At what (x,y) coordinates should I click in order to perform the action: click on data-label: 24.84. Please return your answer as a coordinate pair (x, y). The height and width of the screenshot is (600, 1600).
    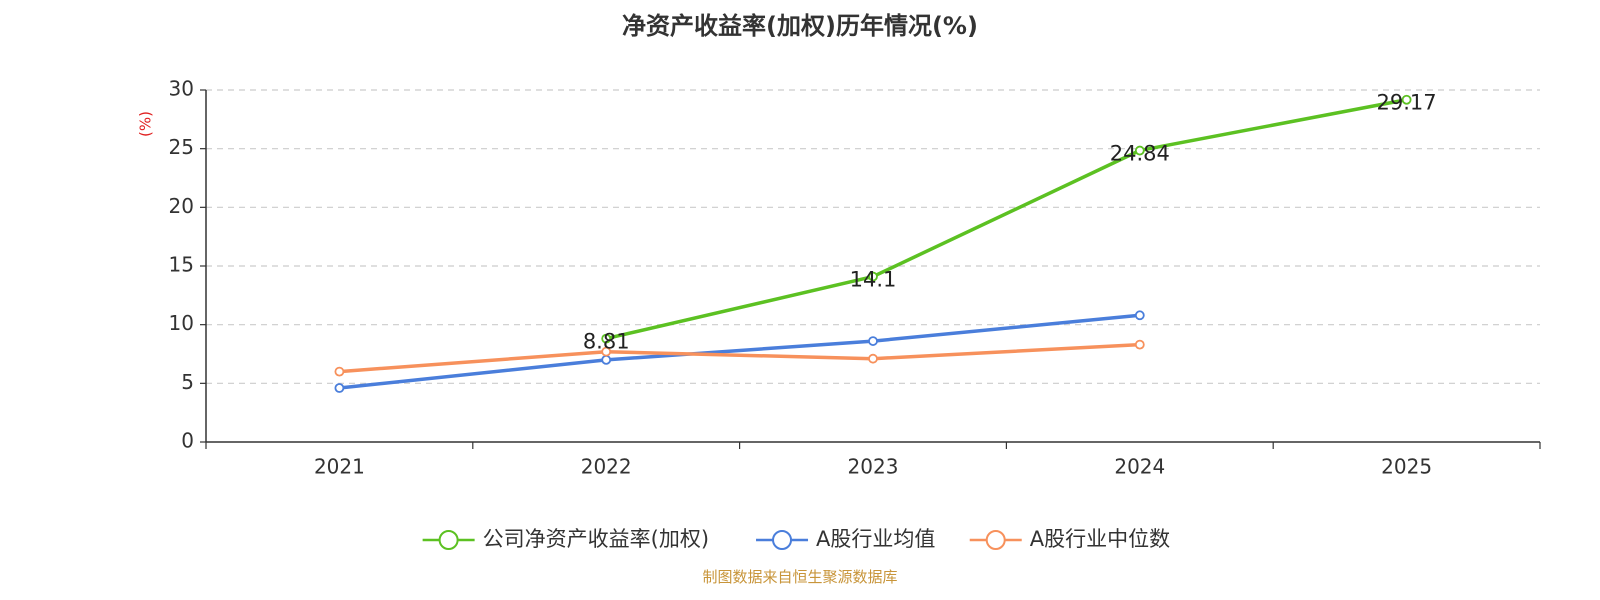
    Looking at the image, I should click on (1140, 154).